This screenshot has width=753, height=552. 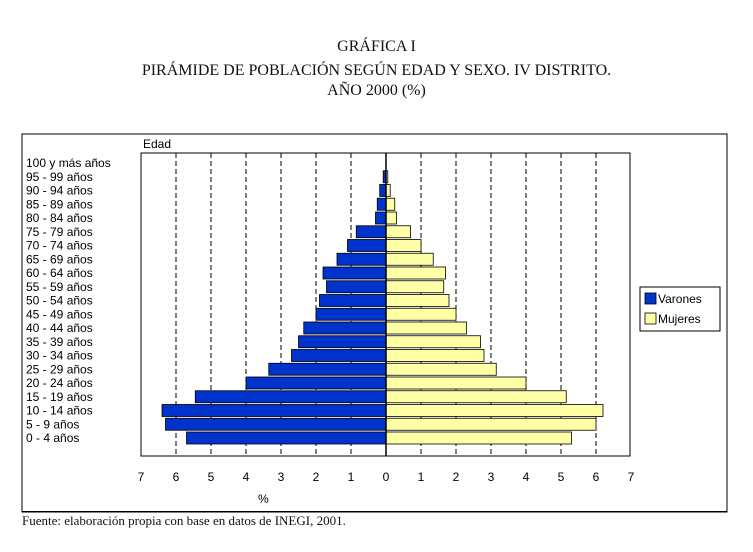 I want to click on y-tick-label: 45 - 49 años, so click(x=59, y=314).